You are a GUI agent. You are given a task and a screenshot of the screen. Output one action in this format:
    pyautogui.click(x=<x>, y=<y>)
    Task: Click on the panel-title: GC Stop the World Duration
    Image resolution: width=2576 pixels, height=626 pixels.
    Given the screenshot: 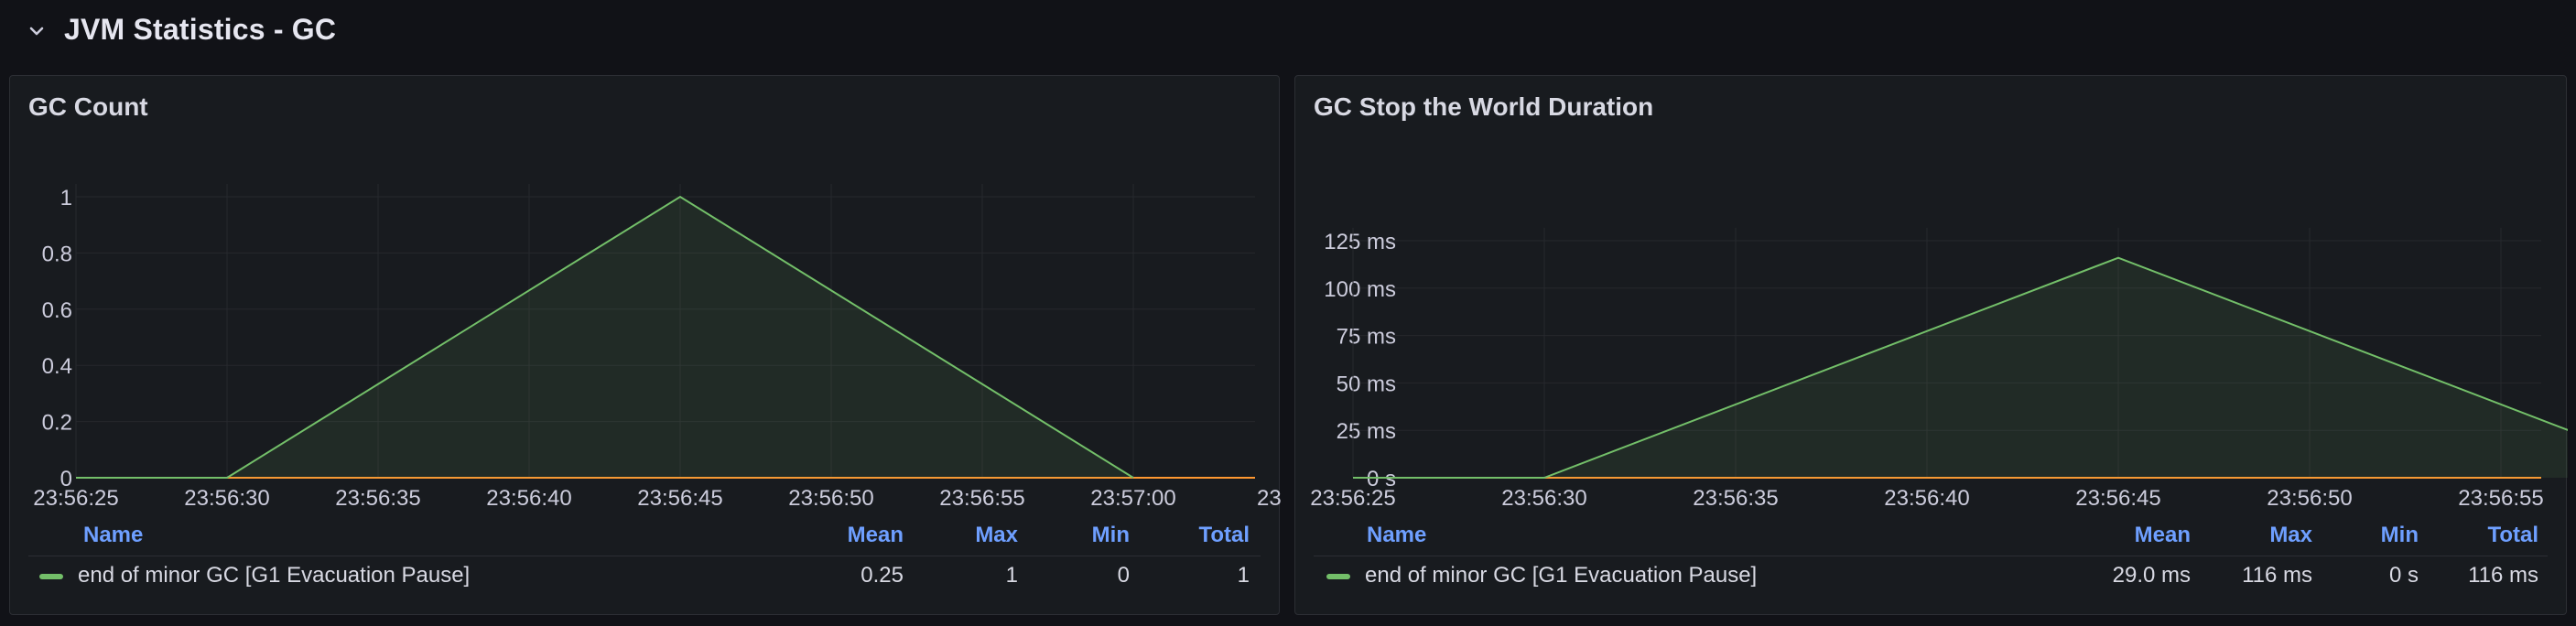 What is the action you would take?
    pyautogui.click(x=1484, y=107)
    